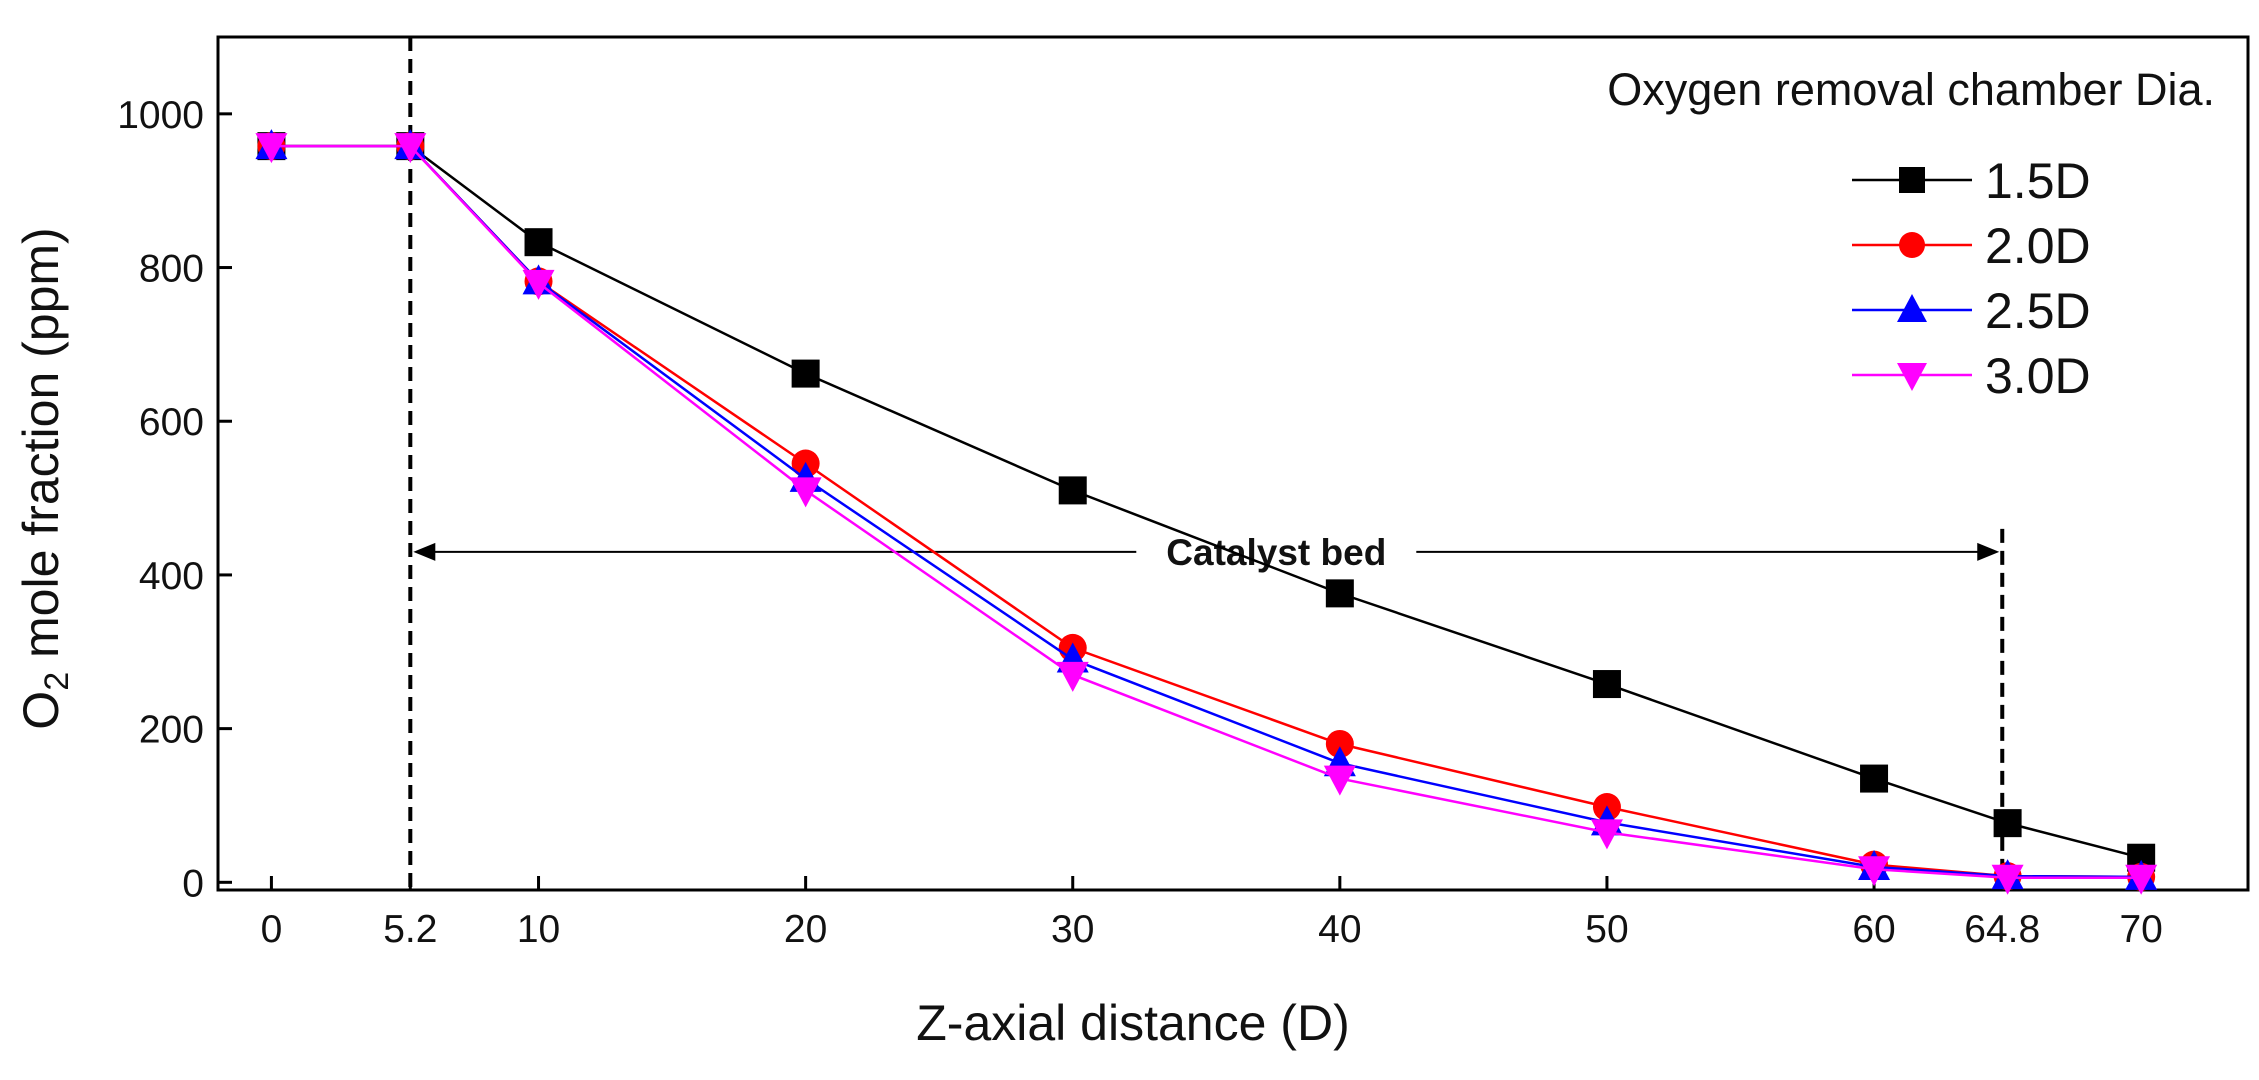 This screenshot has height=1080, width=2259. Describe the element at coordinates (171, 269) in the screenshot. I see `y-tick-label: 800` at that location.